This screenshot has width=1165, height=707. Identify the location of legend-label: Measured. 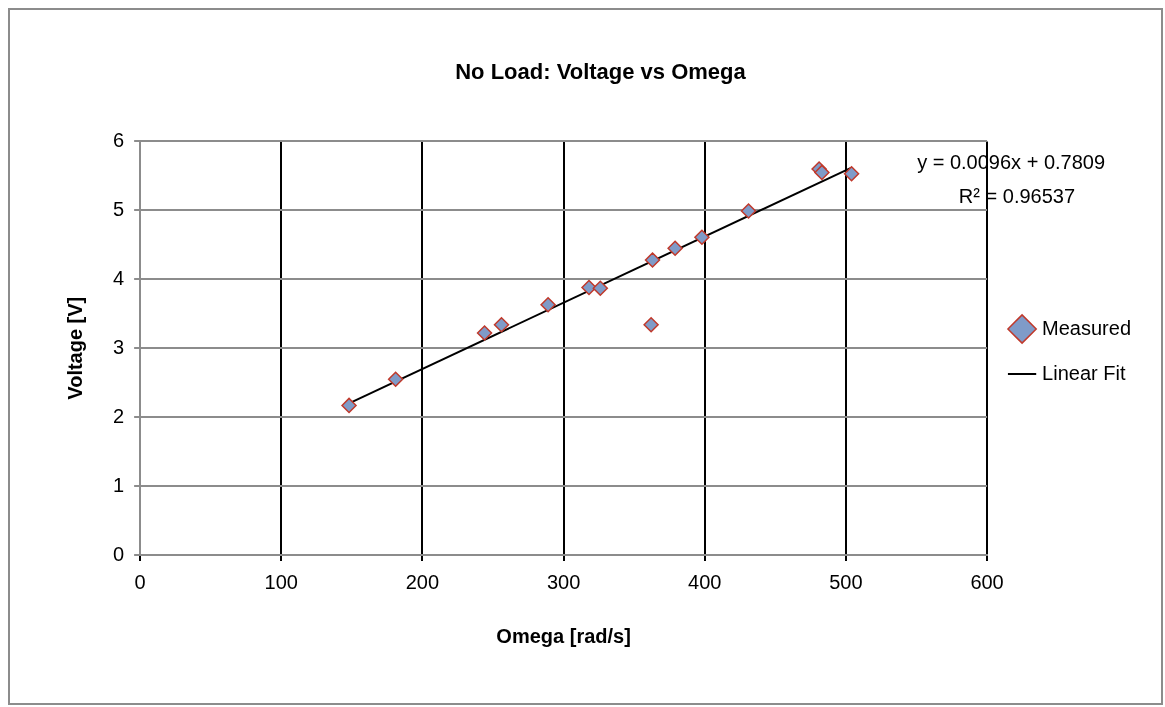
(1086, 327).